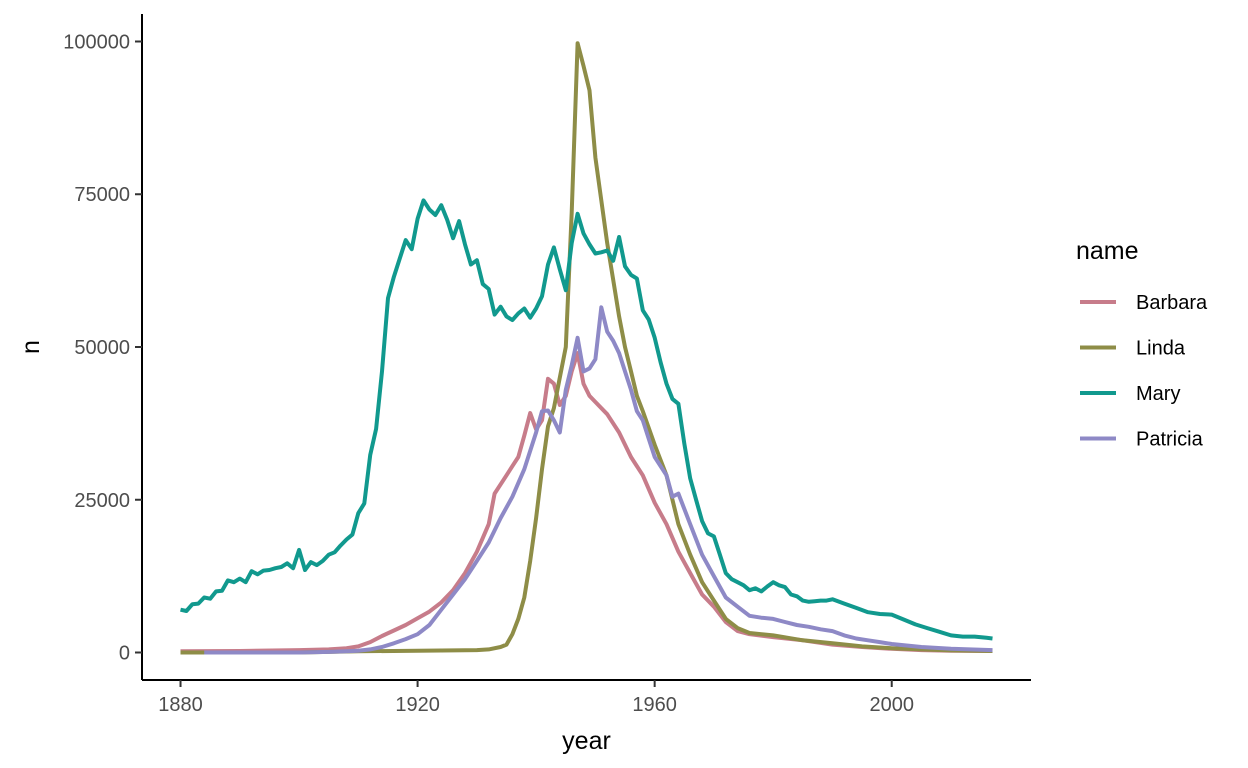 The height and width of the screenshot is (768, 1248). What do you see at coordinates (180, 705) in the screenshot?
I see `x-tick-label: 1880` at bounding box center [180, 705].